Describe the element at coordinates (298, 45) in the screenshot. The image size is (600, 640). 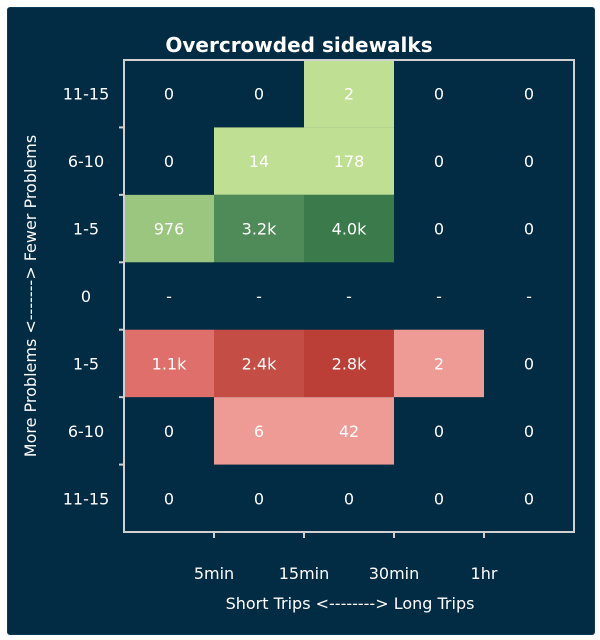
I see `chart-title: Overcrowded sidewalks` at that location.